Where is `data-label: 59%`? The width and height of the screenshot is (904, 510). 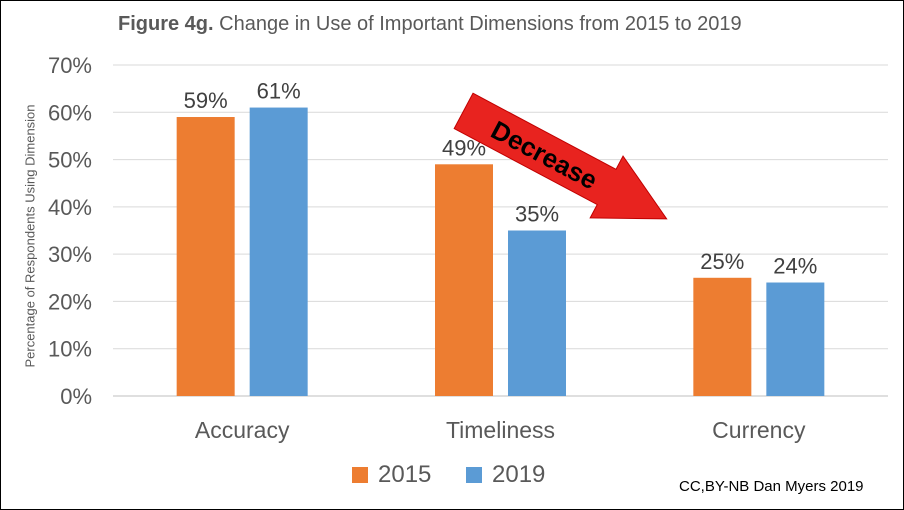 data-label: 59% is located at coordinates (206, 100).